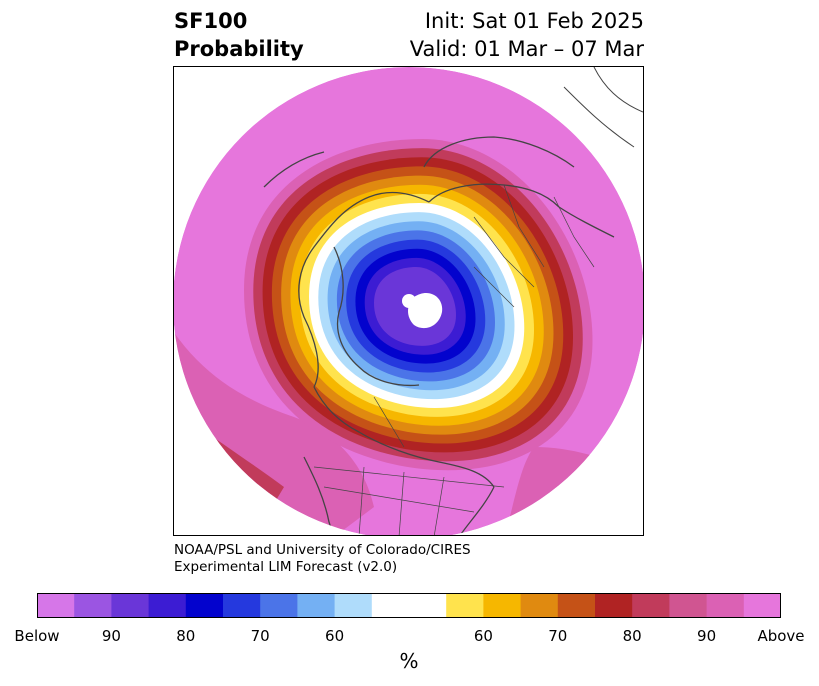  I want to click on title-valid-range: Valid: 01 Mar – 07 Mar, so click(526, 49).